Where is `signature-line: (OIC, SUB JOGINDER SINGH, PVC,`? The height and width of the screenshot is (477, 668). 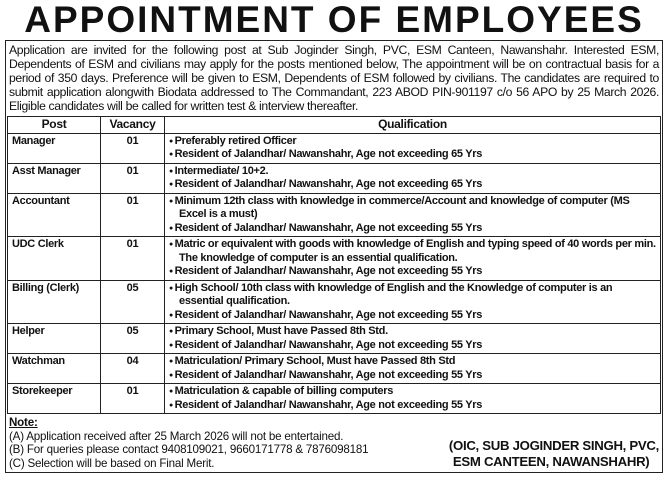
signature-line: (OIC, SUB JOGINDER SINGH, PVC, is located at coordinates (553, 445).